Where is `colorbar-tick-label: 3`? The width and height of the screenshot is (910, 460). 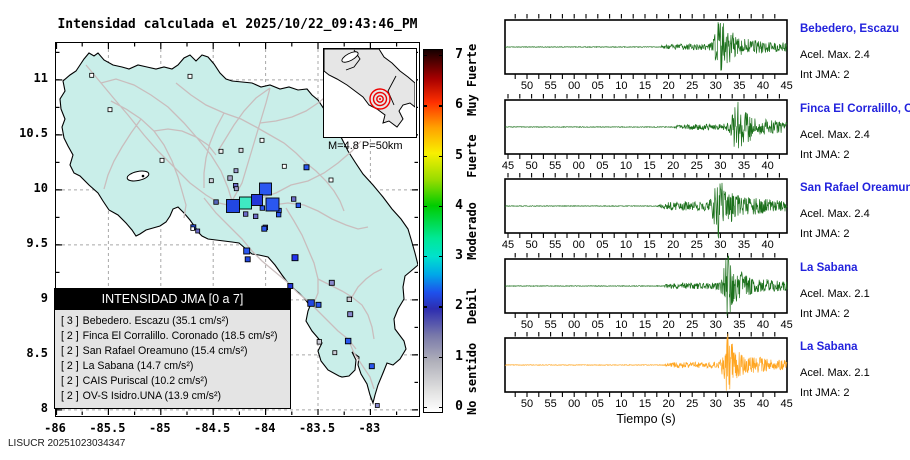
colorbar-tick-label: 3 is located at coordinates (459, 256).